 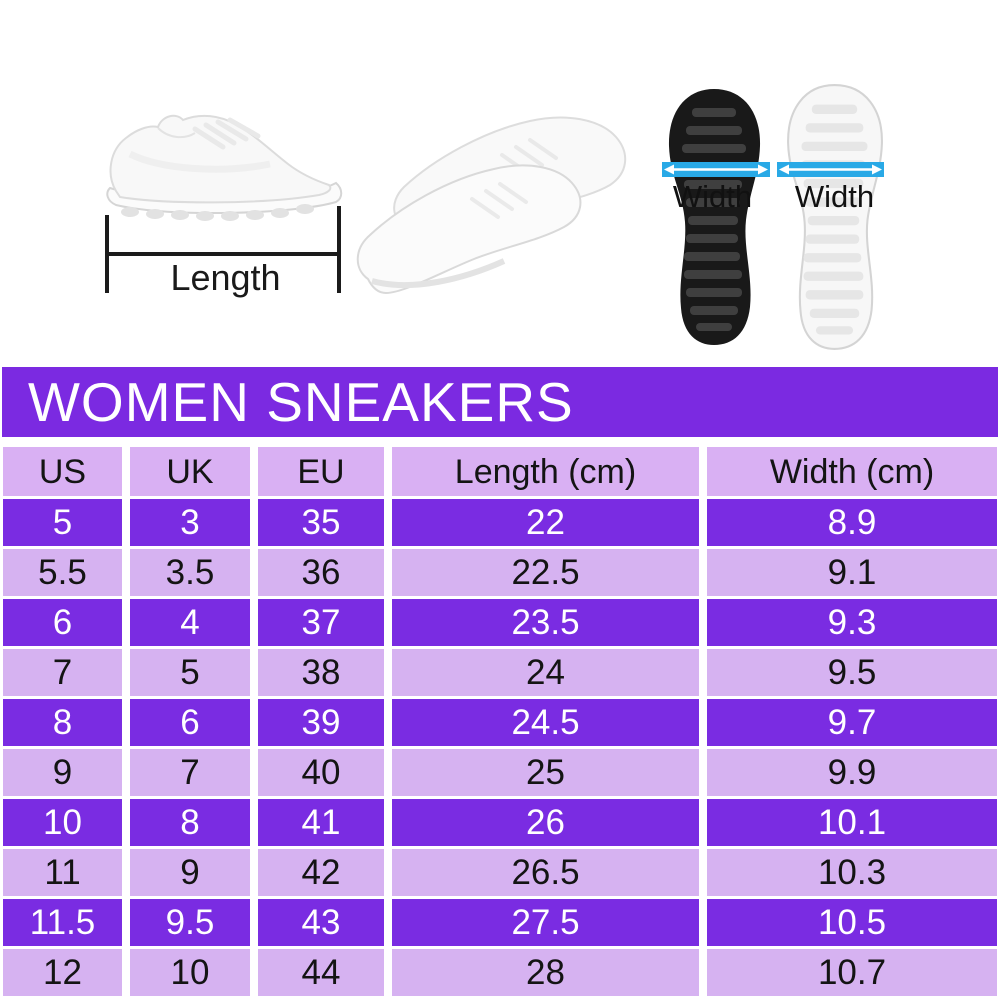 What do you see at coordinates (321, 672) in the screenshot?
I see `table-cell: 38` at bounding box center [321, 672].